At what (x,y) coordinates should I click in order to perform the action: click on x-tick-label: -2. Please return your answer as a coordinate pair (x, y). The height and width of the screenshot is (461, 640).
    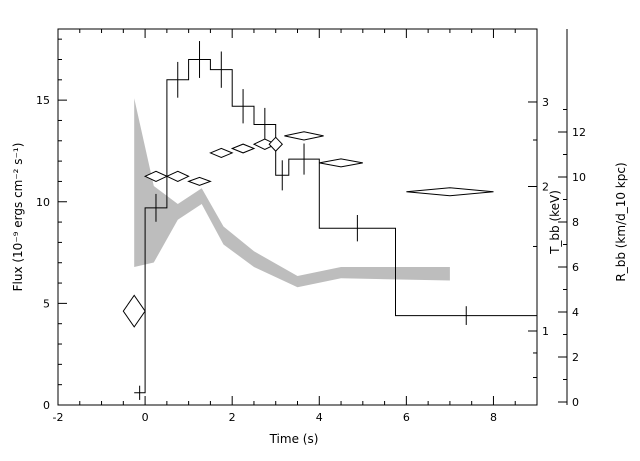
    Looking at the image, I should click on (58, 417).